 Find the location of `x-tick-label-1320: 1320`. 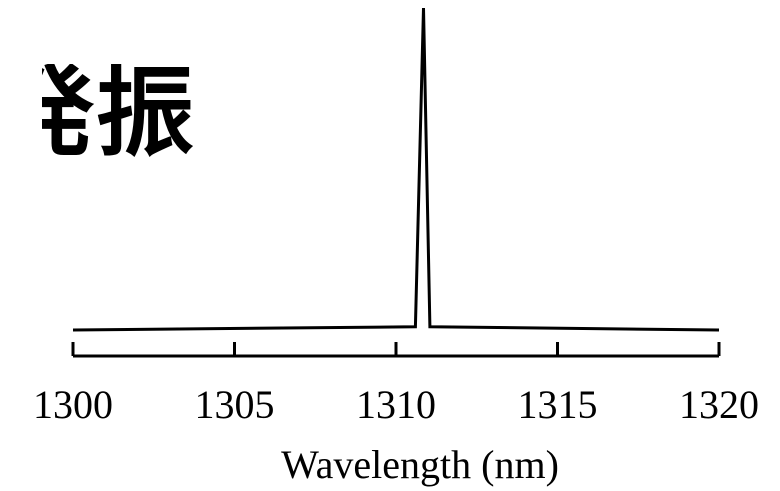

x-tick-label-1320: 1320 is located at coordinates (719, 404).